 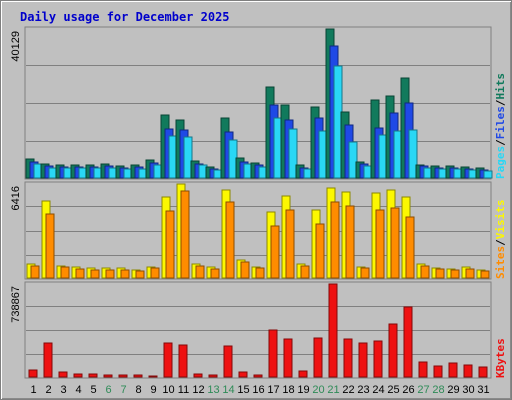 What do you see at coordinates (168, 390) in the screenshot?
I see `day-label-10: 10` at bounding box center [168, 390].